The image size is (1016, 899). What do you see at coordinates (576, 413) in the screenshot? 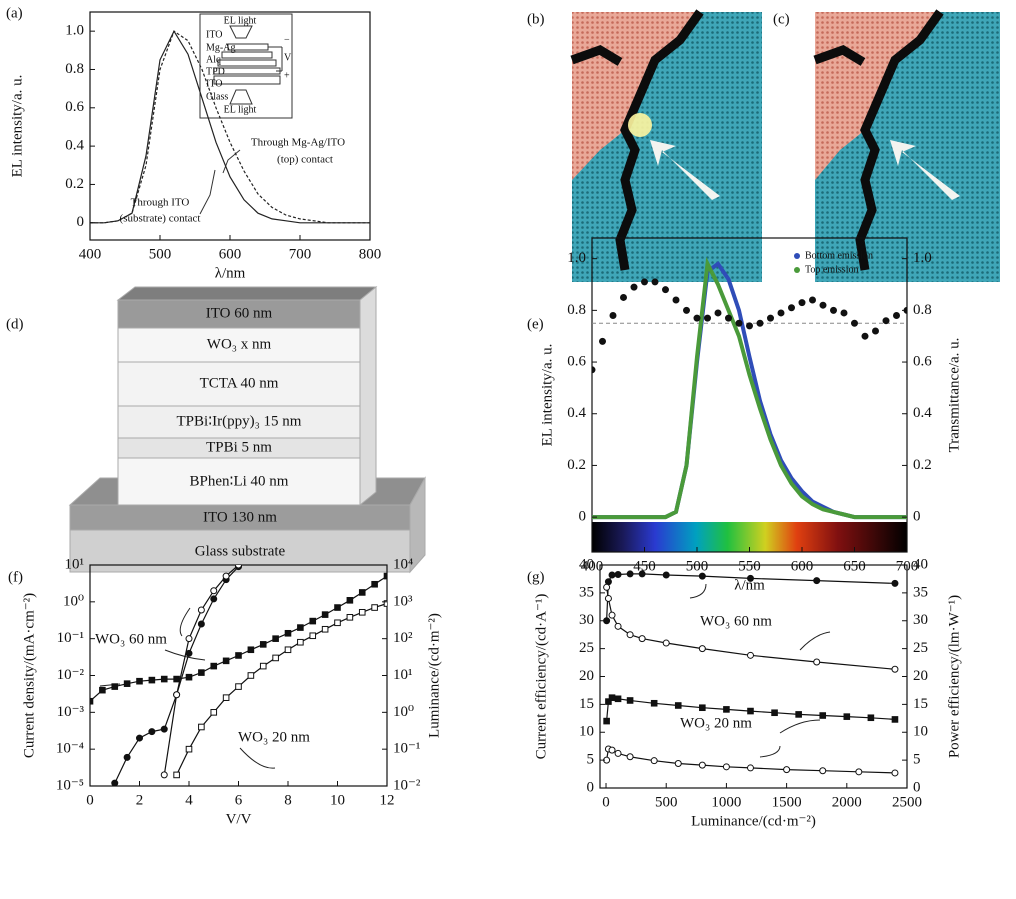
I see `y-tick-label: 0.4` at bounding box center [576, 413].